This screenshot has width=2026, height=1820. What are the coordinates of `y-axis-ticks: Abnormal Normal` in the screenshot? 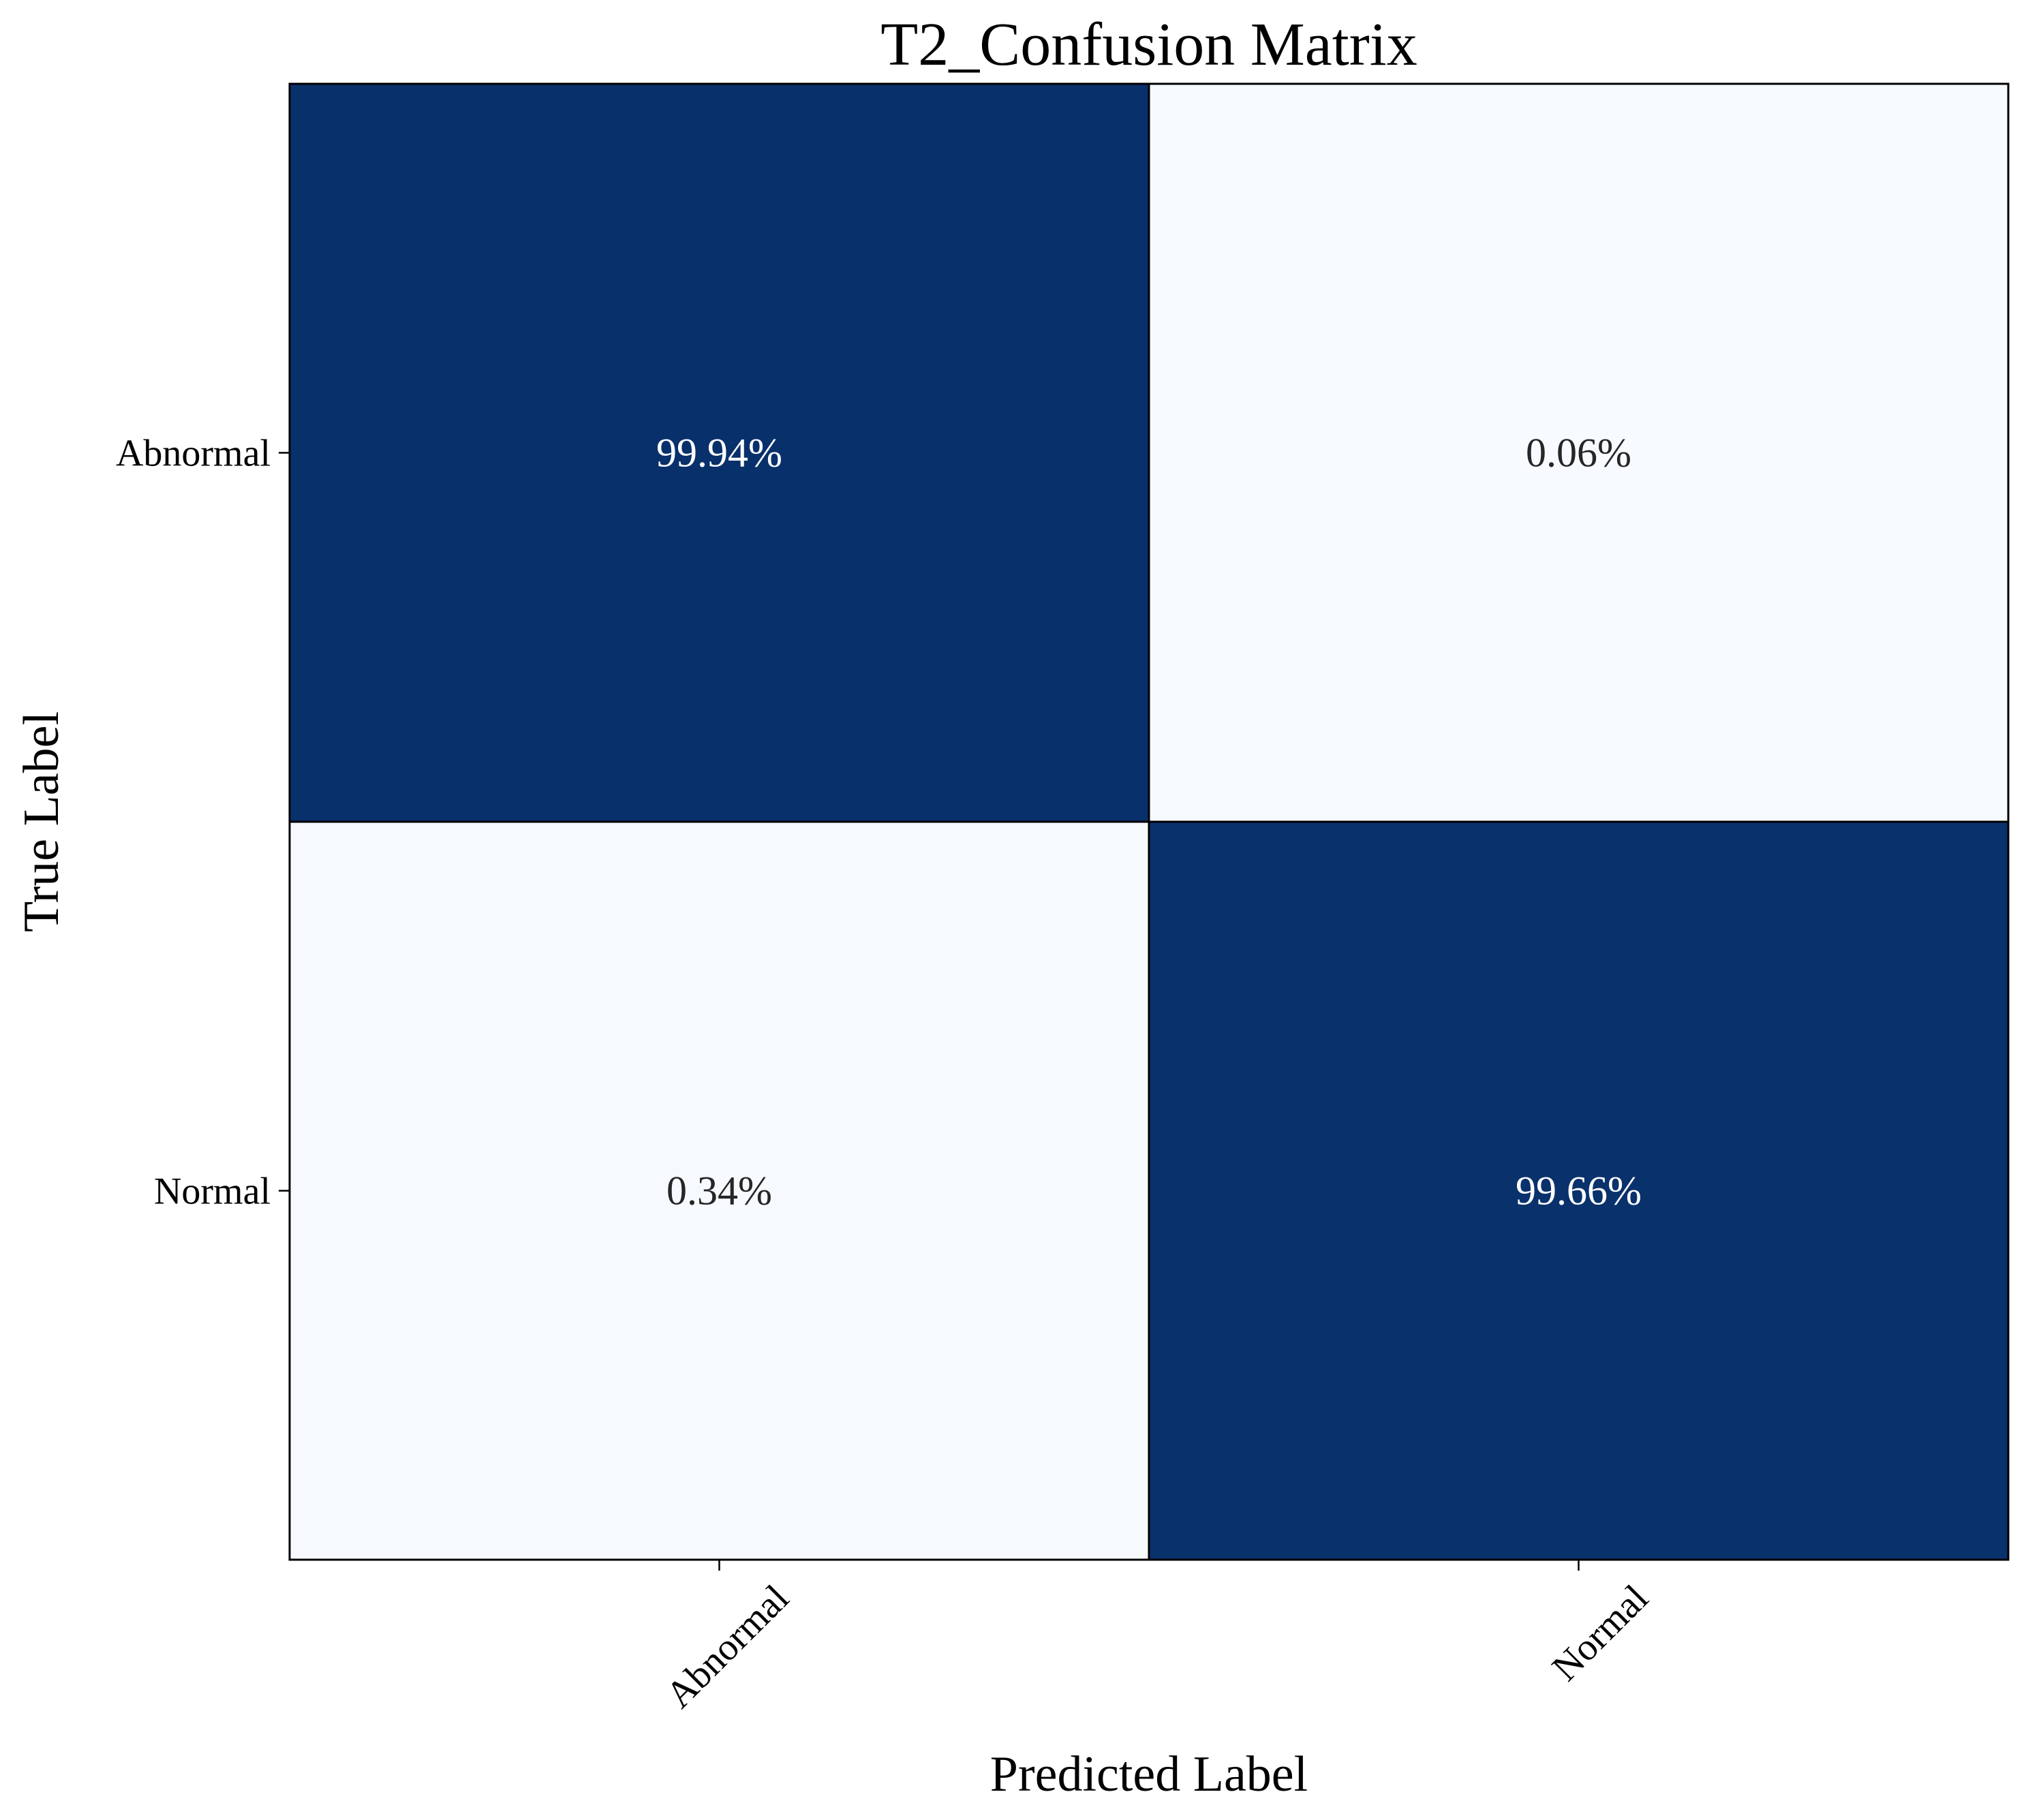 It's located at (203, 823).